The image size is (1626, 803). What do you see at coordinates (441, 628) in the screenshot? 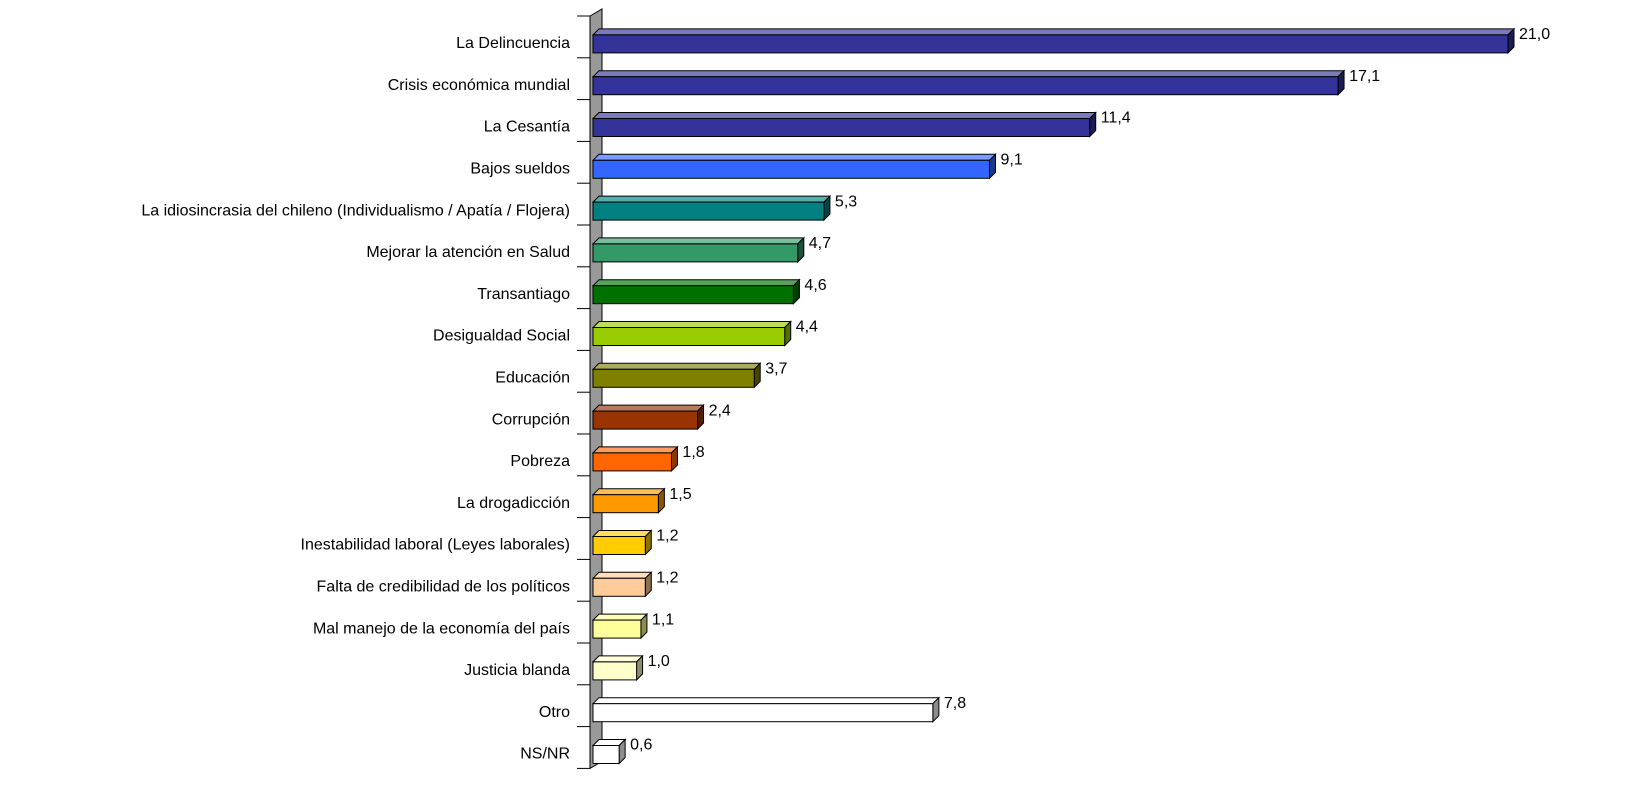
I see `category-label: Mal manejo de la economía del país` at bounding box center [441, 628].